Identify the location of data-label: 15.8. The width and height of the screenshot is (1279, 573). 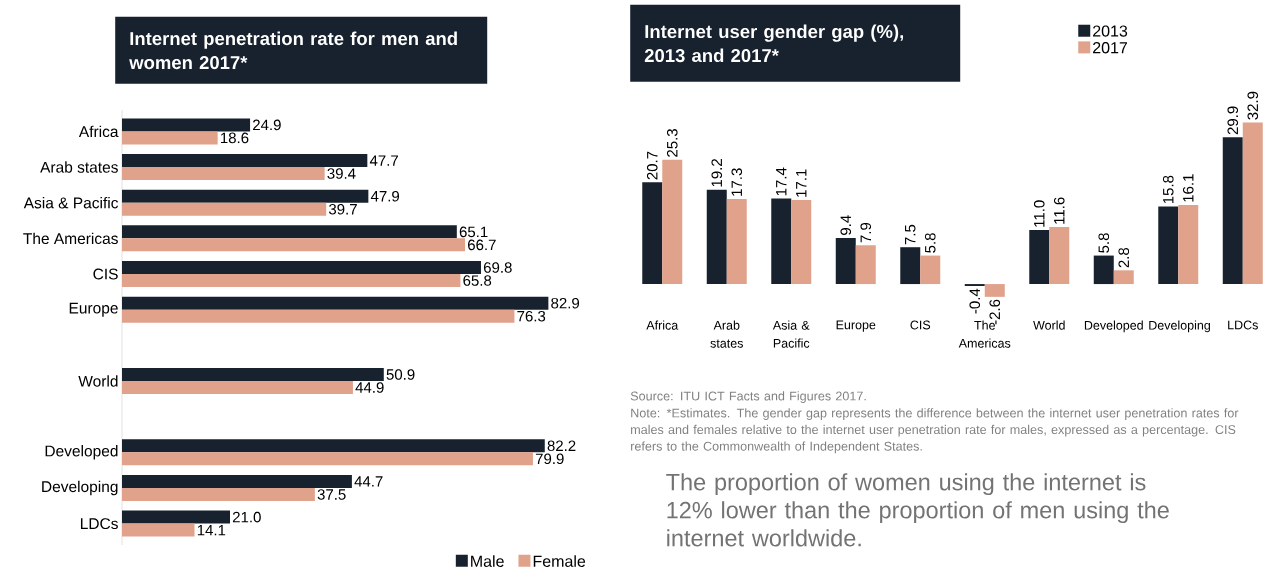
(1168, 189).